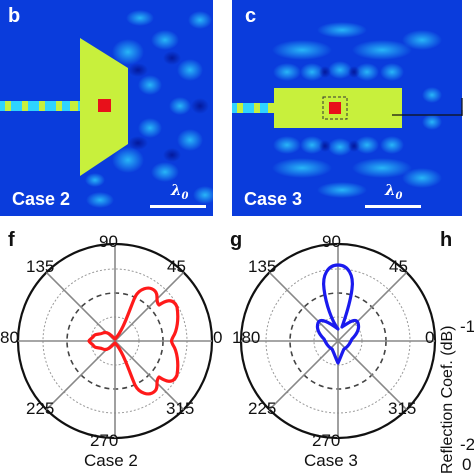 The image size is (474, 474). What do you see at coordinates (467, 444) in the screenshot?
I see `y-tick-label: -2` at bounding box center [467, 444].